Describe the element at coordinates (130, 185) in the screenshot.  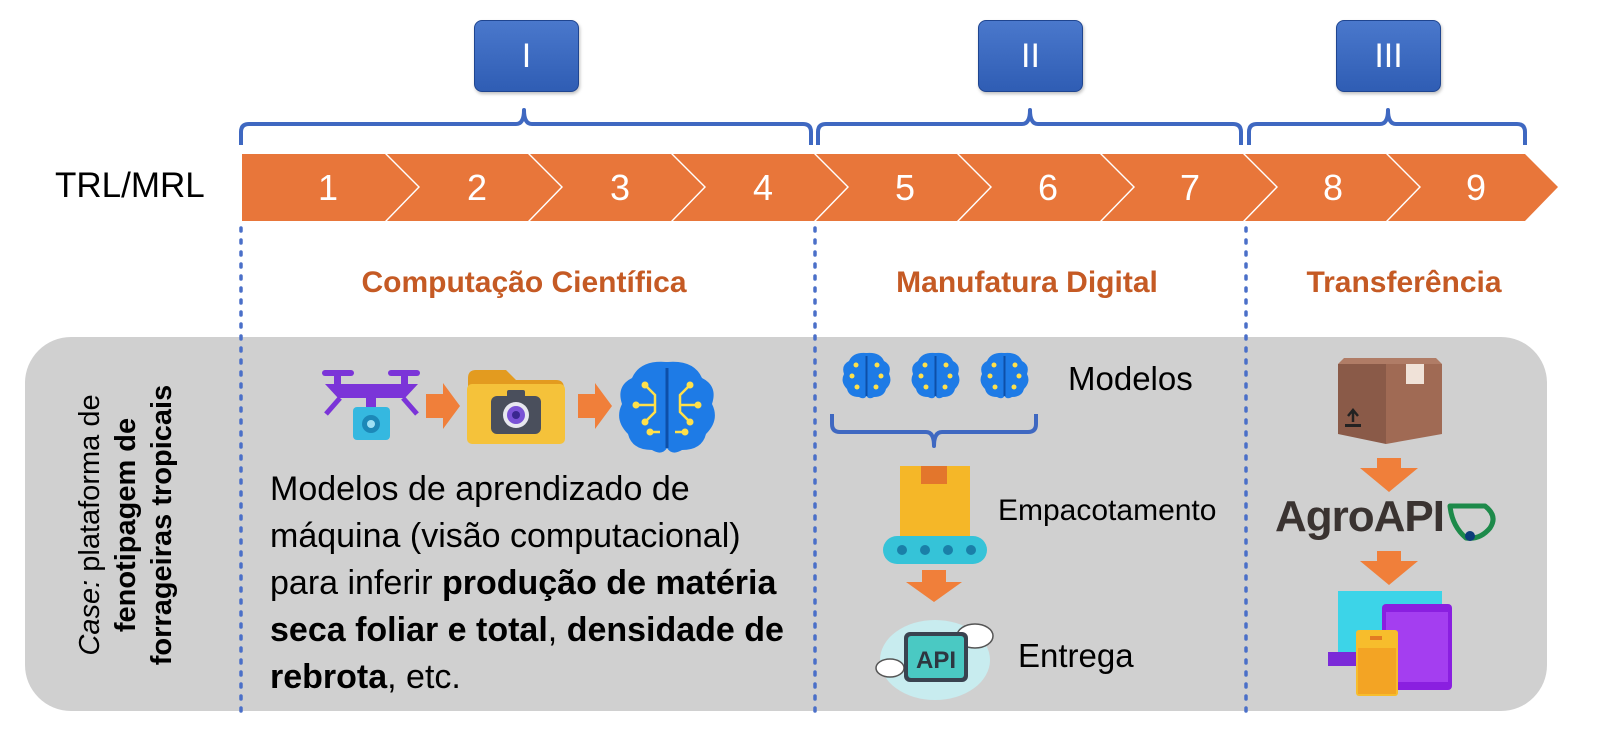
I see `trl-mrl-label: TRL/MRL` at that location.